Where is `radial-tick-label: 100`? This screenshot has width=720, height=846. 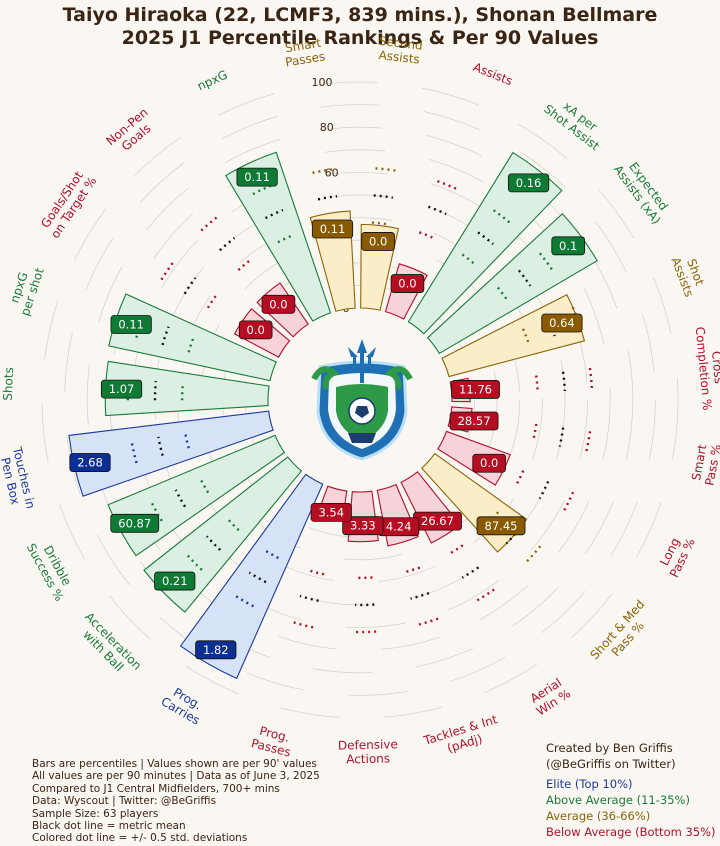 radial-tick-label: 100 is located at coordinates (322, 82).